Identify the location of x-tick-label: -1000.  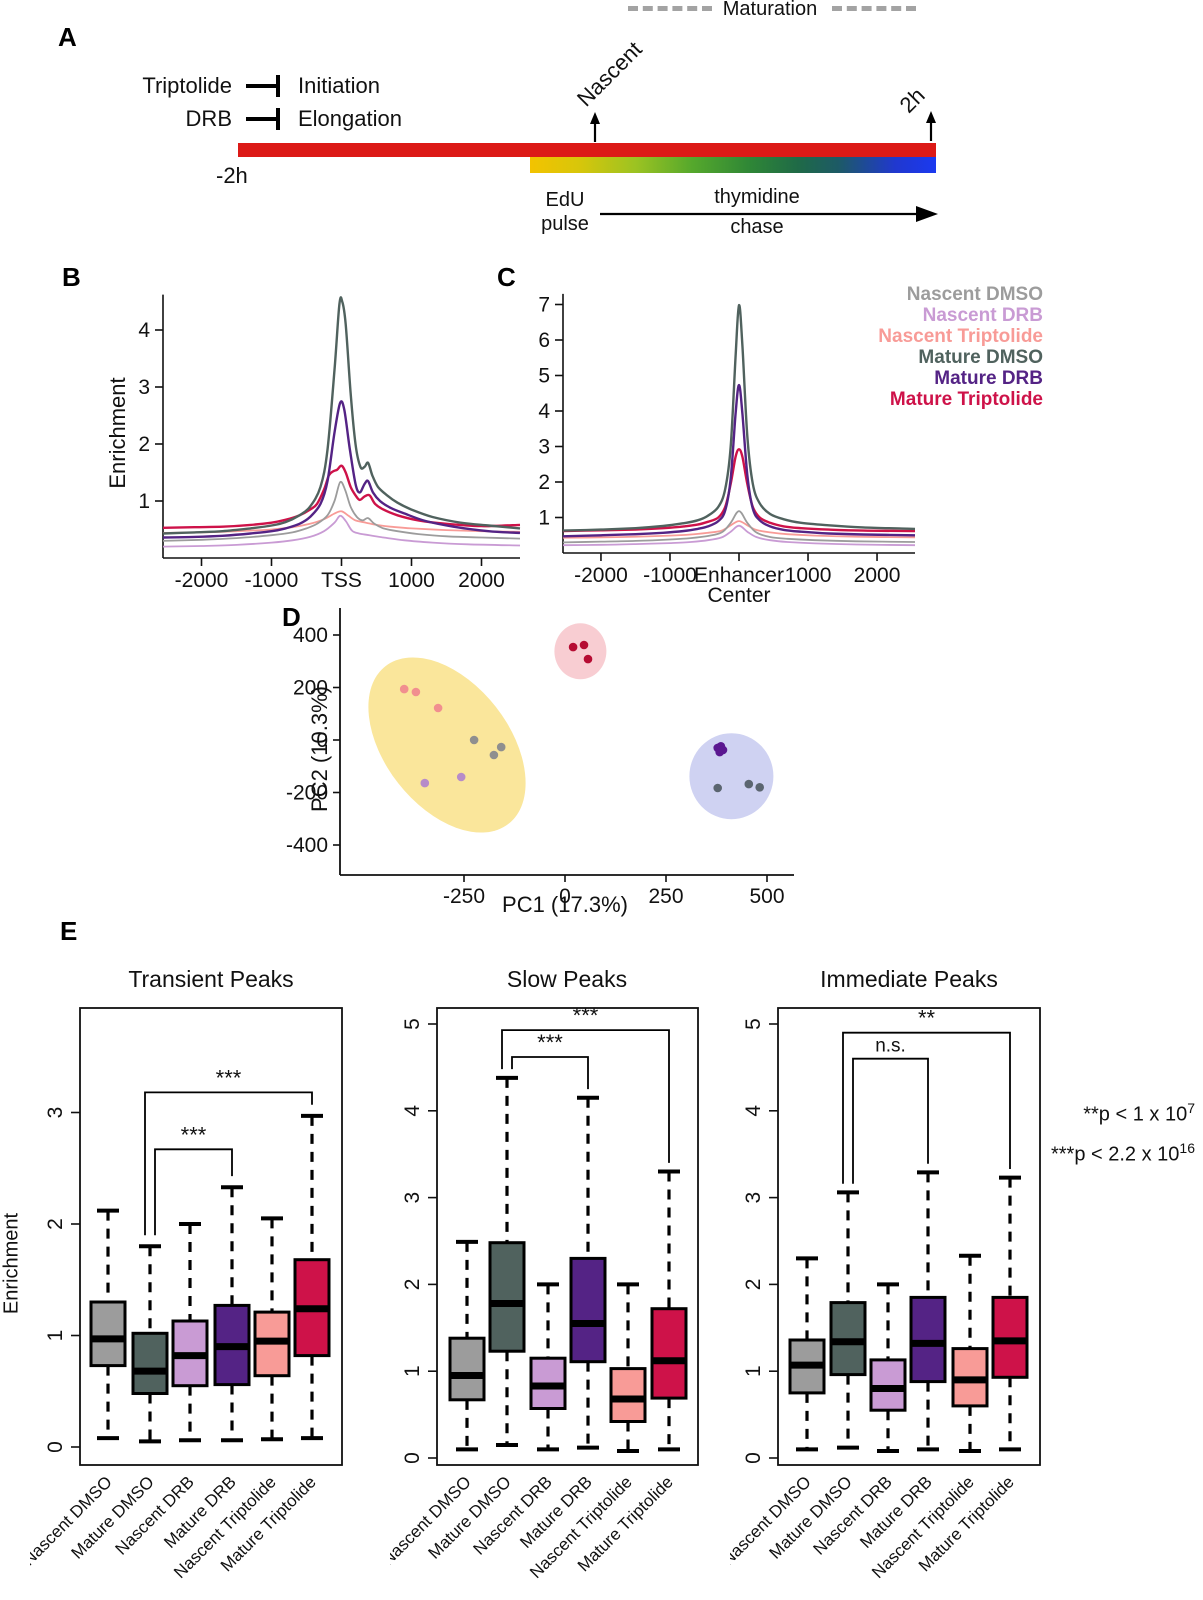
(670, 575).